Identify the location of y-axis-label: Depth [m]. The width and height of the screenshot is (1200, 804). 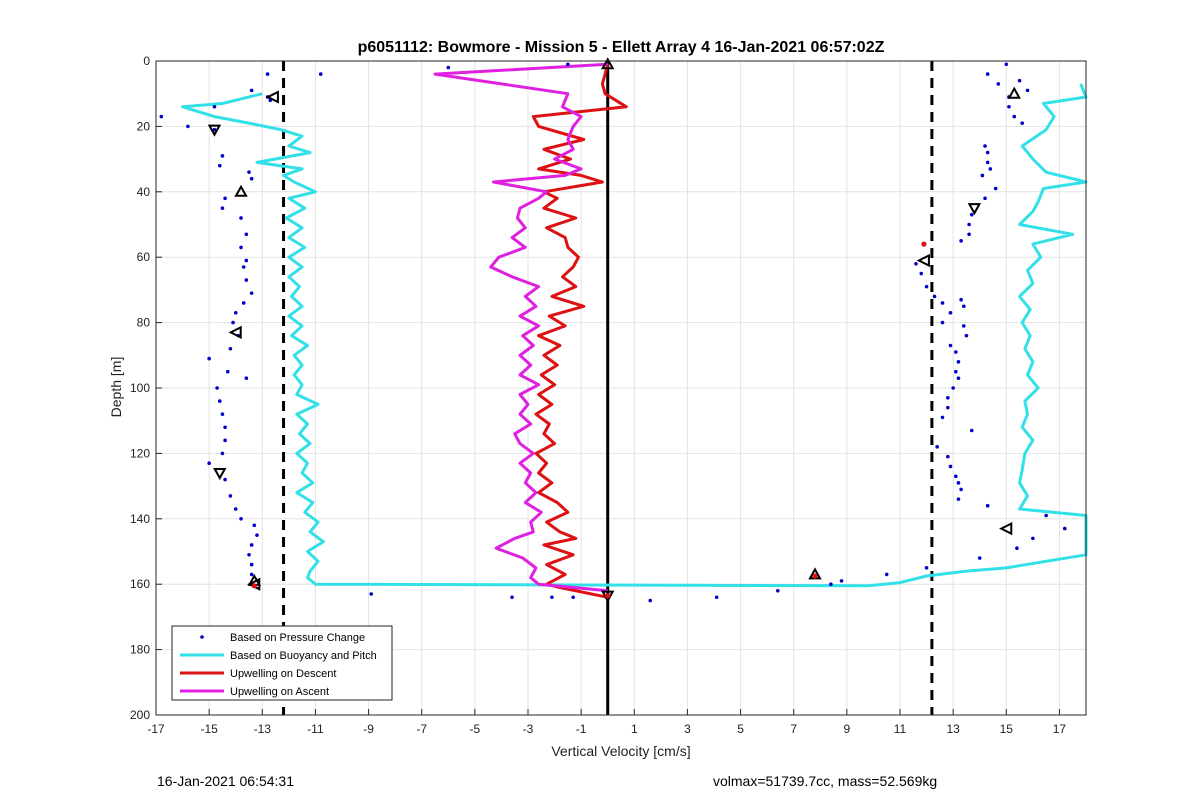
(116, 387).